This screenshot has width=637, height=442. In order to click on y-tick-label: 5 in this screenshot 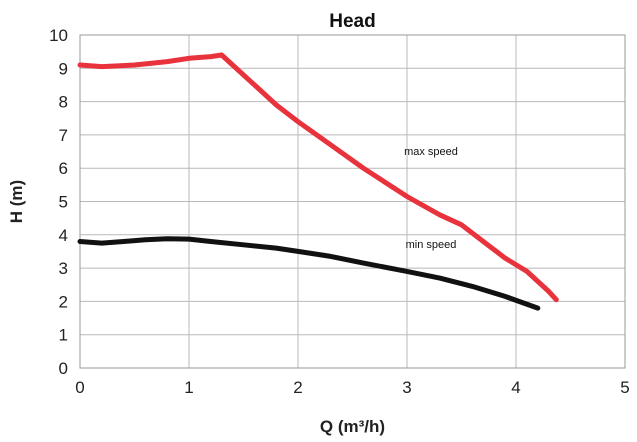, I will do `click(63, 202)`.